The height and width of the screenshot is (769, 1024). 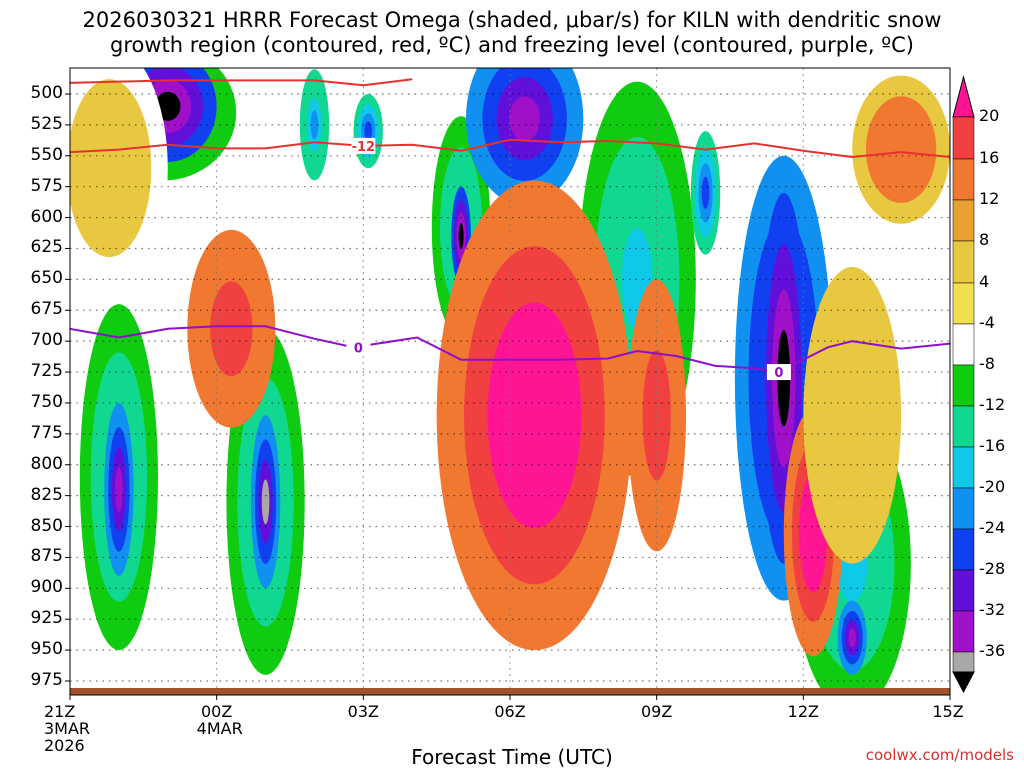 What do you see at coordinates (963, 682) in the screenshot?
I see `colorbar-bottom-arrow` at bounding box center [963, 682].